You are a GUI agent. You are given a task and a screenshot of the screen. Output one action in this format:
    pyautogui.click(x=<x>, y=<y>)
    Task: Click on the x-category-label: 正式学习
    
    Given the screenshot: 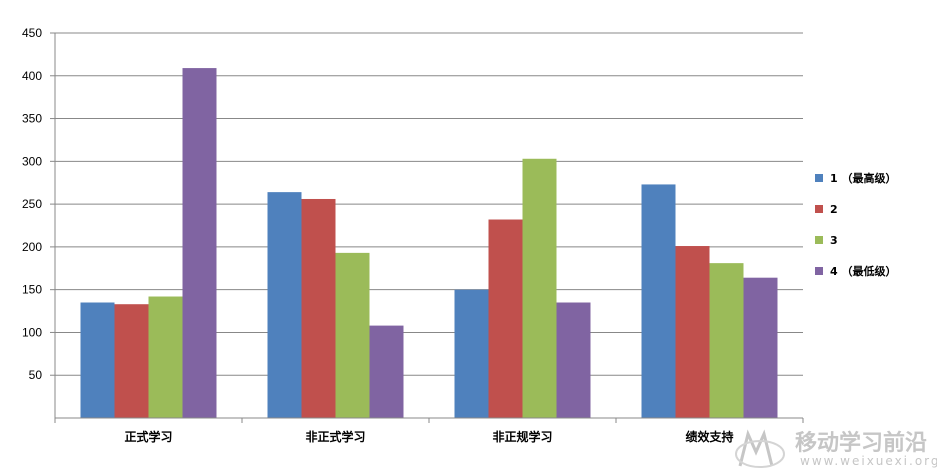 What is the action you would take?
    pyautogui.click(x=148, y=436)
    